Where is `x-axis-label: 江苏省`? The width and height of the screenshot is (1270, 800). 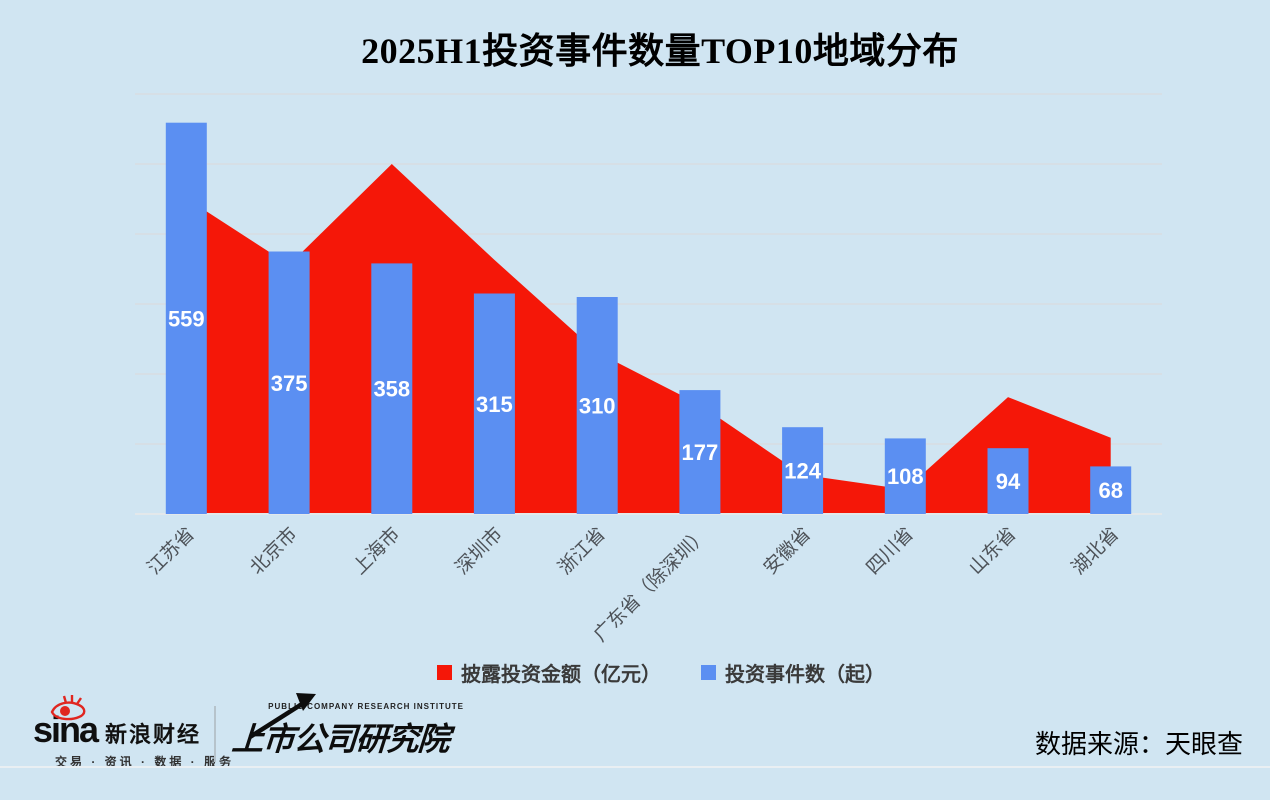 x-axis-label: 江苏省 is located at coordinates (171, 551).